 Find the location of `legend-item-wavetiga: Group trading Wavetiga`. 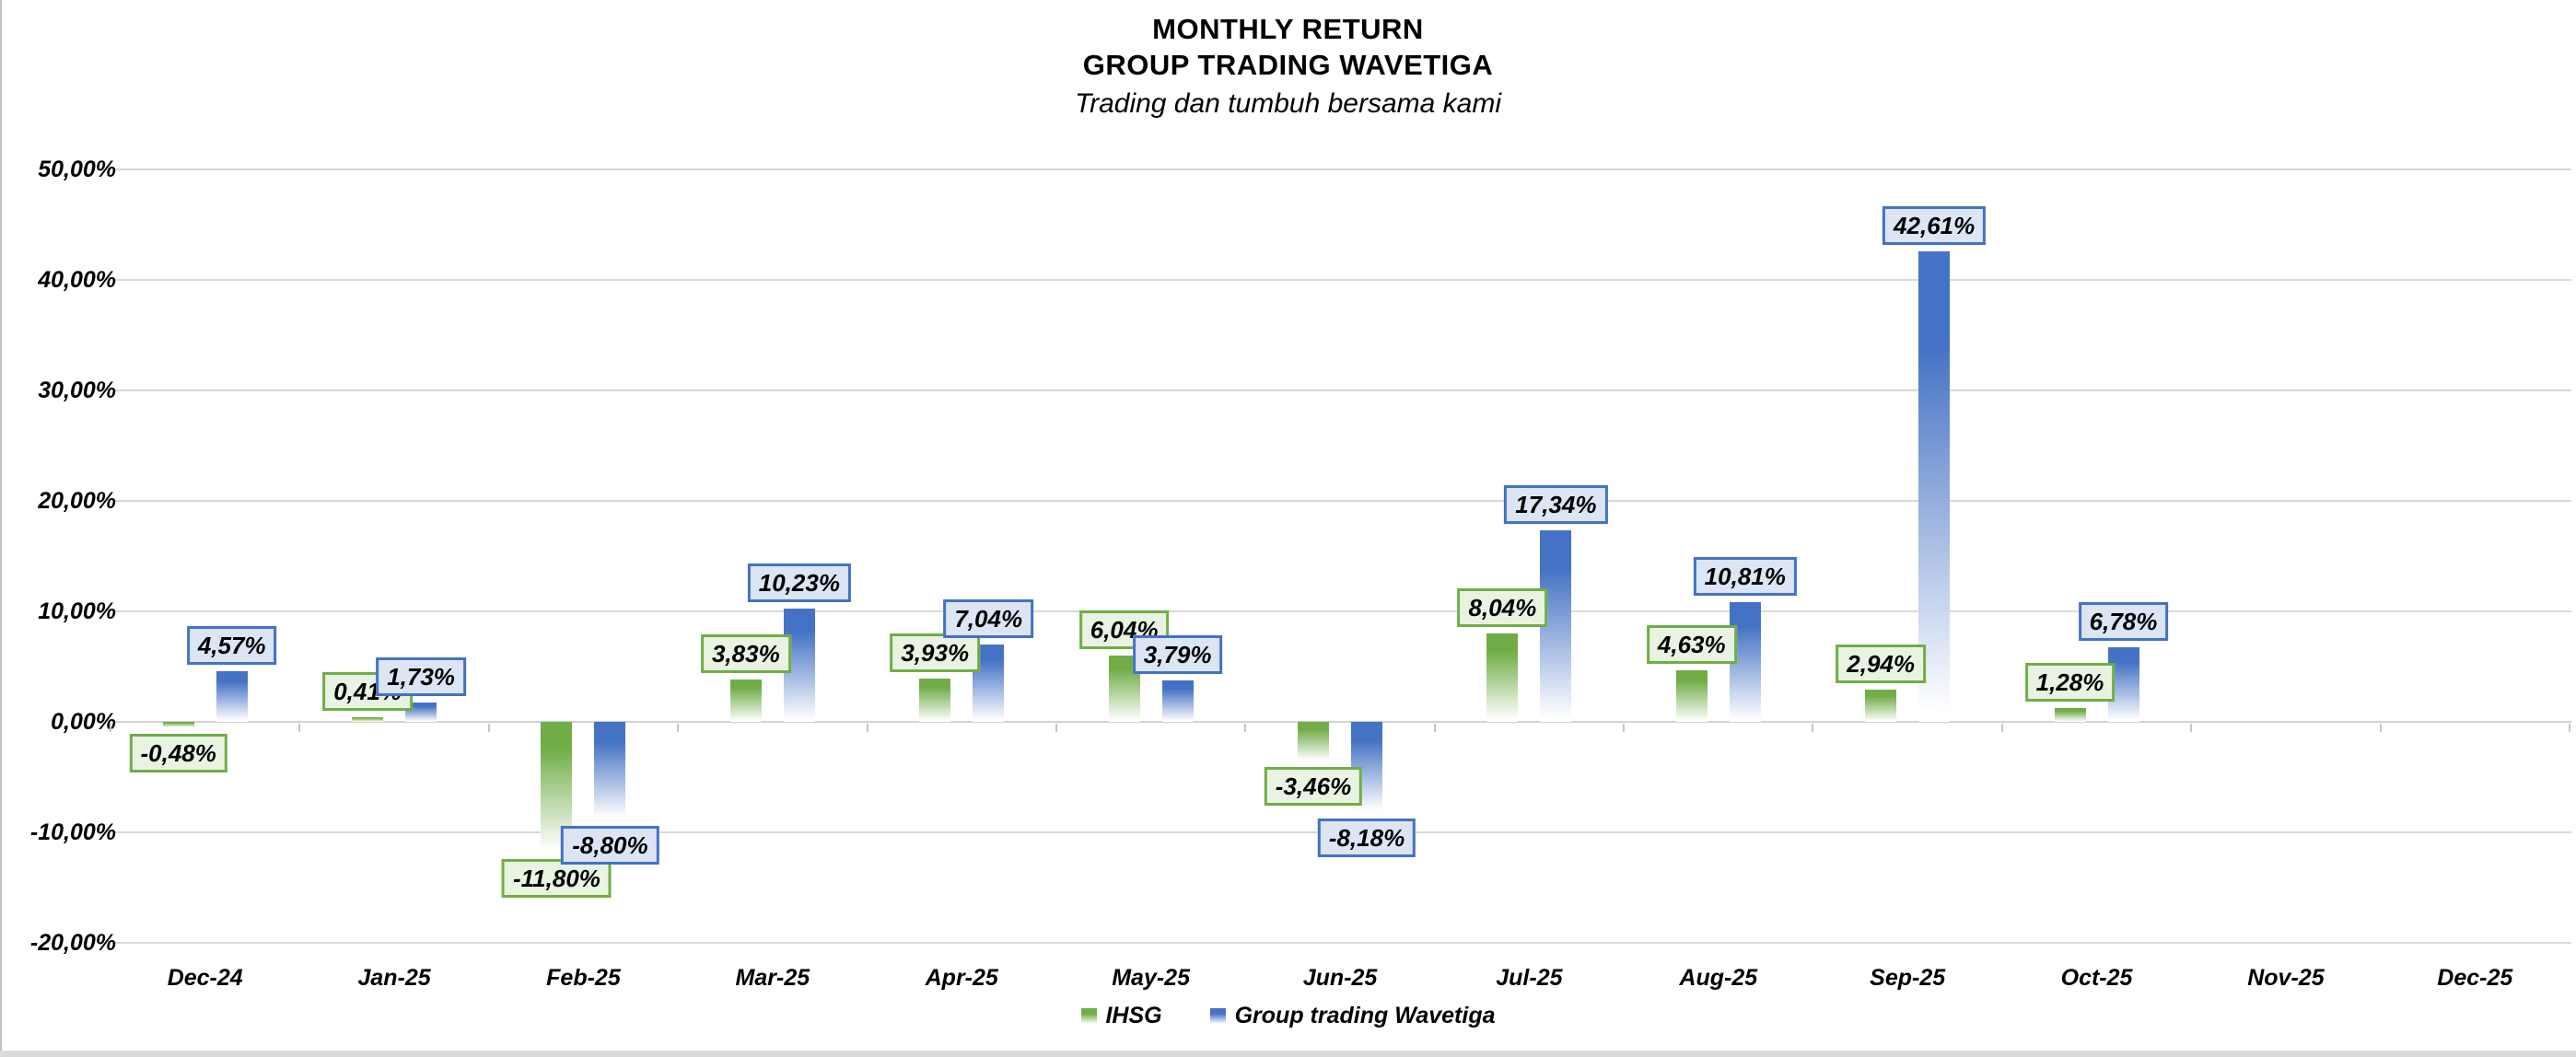

legend-item-wavetiga: Group trading Wavetiga is located at coordinates (1352, 1016).